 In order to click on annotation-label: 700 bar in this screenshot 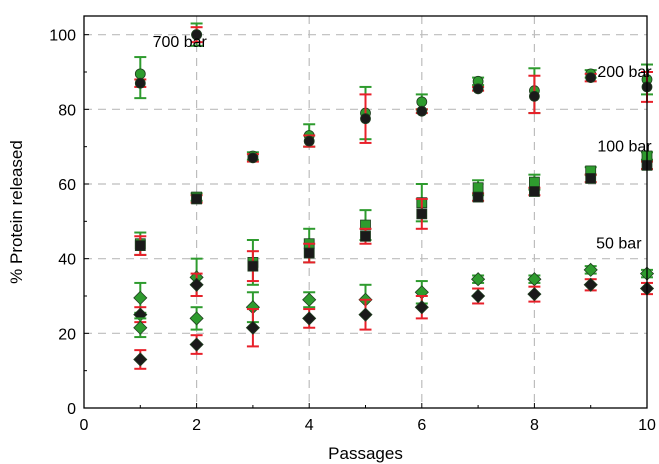, I will do `click(180, 42)`.